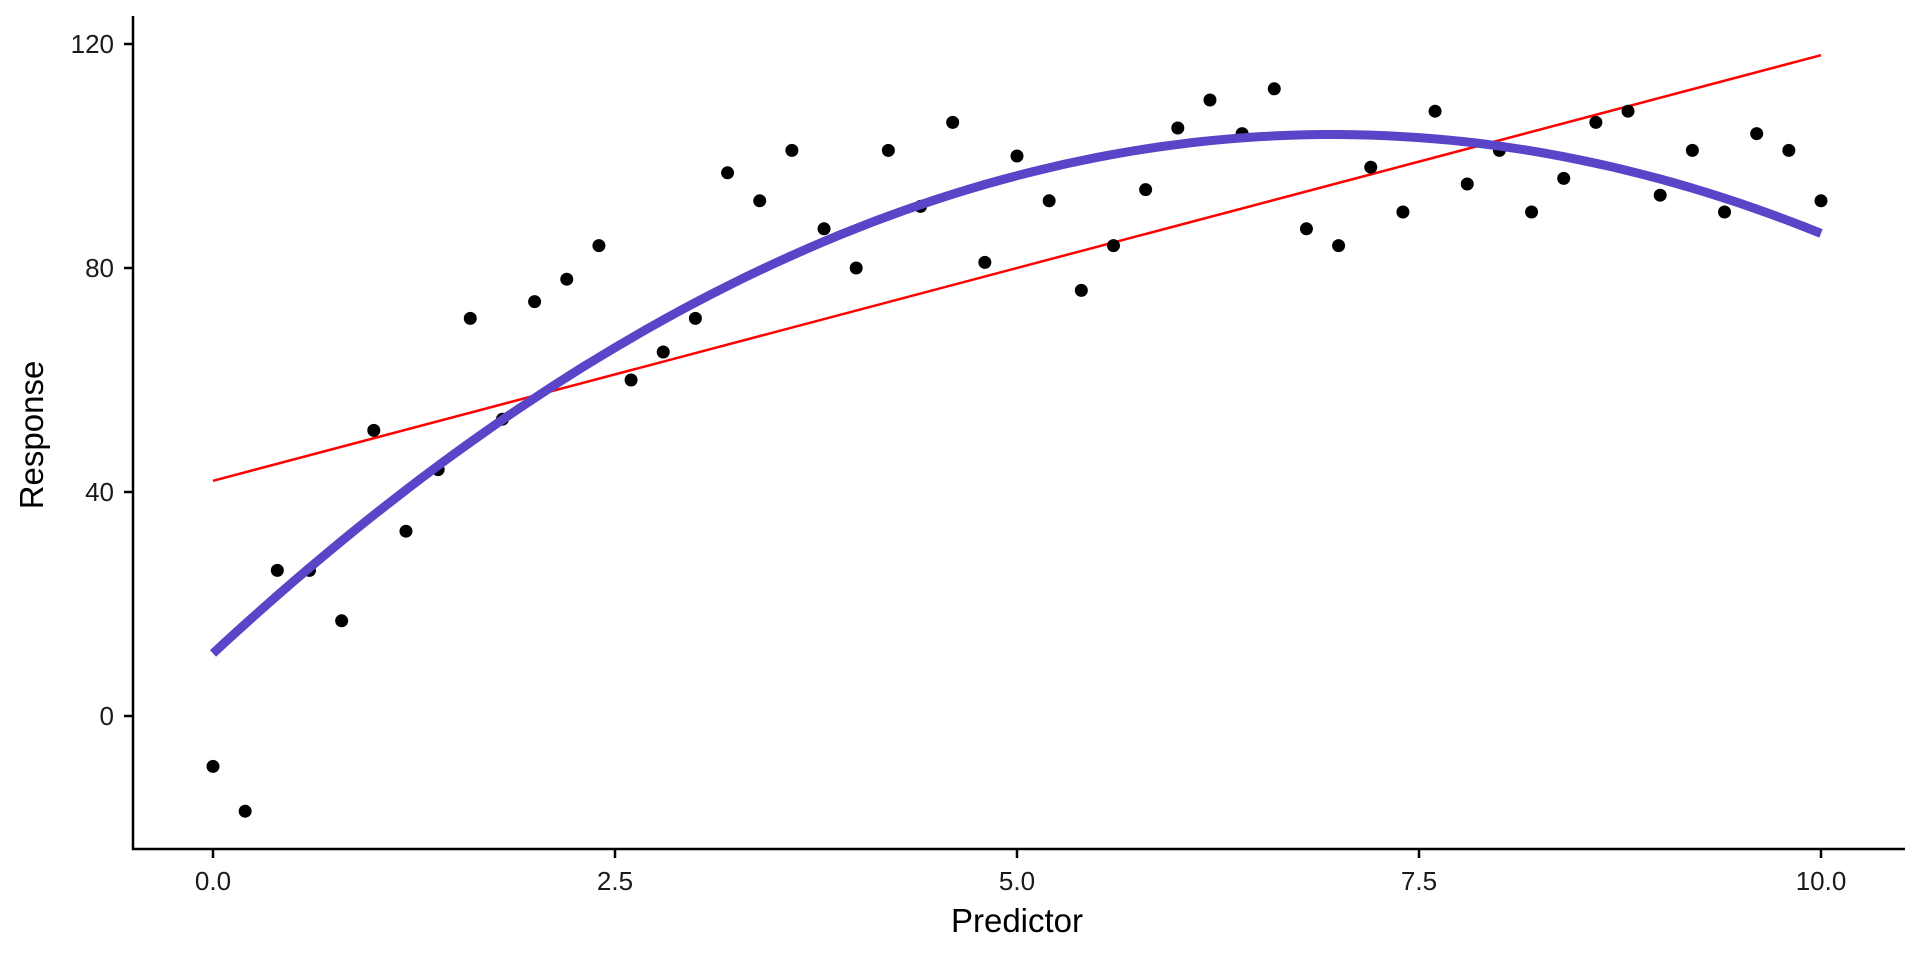 The width and height of the screenshot is (1920, 960). I want to click on x-tick-label: 10.0, so click(1821, 881).